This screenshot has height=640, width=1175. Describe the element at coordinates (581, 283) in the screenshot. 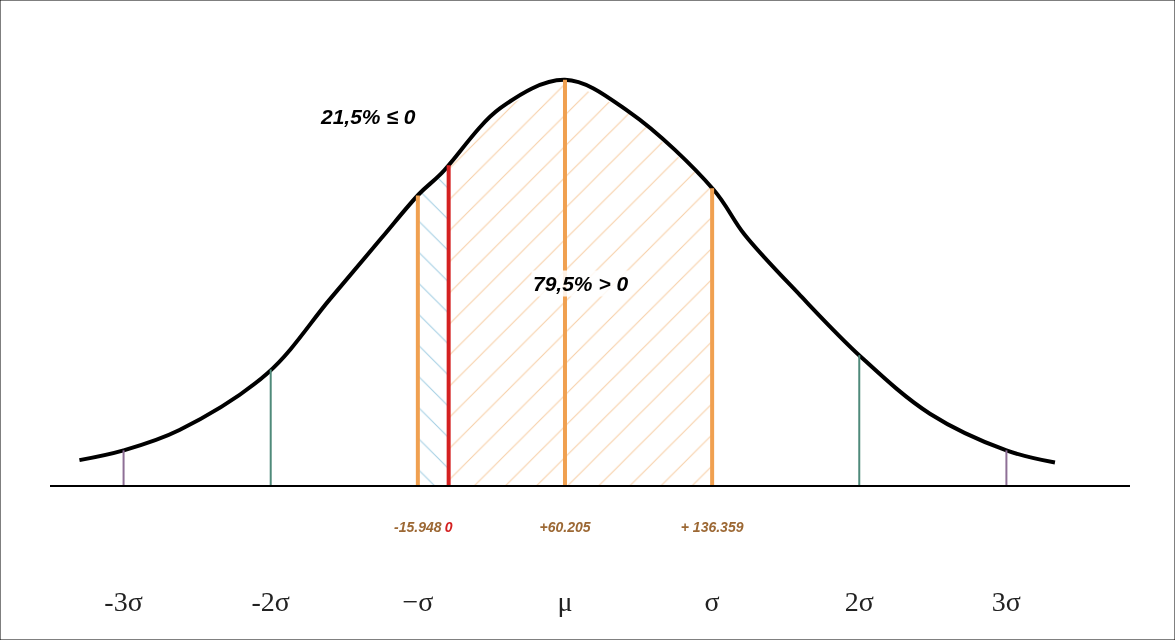

I see `annotation: 79,5% > 0` at that location.